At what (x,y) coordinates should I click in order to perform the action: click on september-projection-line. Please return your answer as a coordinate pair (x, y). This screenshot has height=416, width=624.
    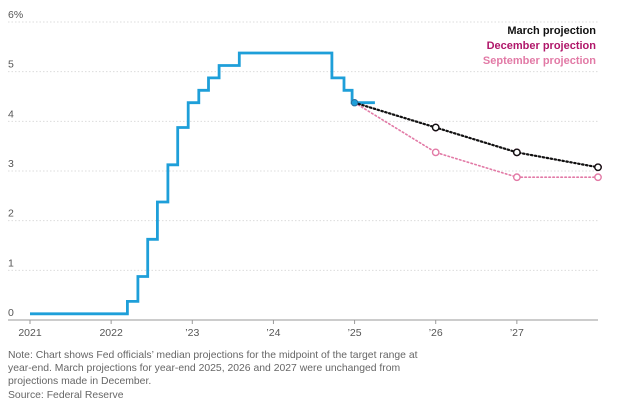
    Looking at the image, I should click on (476, 139).